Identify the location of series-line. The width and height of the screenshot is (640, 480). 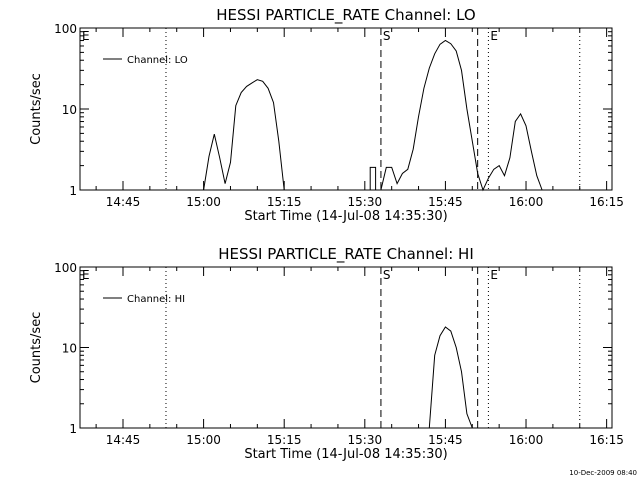
(450, 377).